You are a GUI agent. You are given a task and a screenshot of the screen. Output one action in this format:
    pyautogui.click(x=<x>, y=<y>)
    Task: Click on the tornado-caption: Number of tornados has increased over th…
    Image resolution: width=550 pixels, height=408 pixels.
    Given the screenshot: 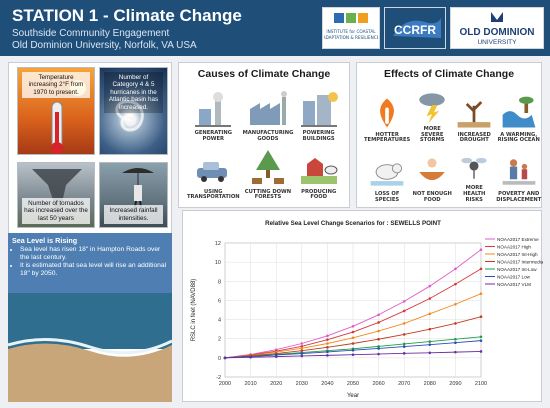 What is the action you would take?
    pyautogui.click(x=56, y=210)
    